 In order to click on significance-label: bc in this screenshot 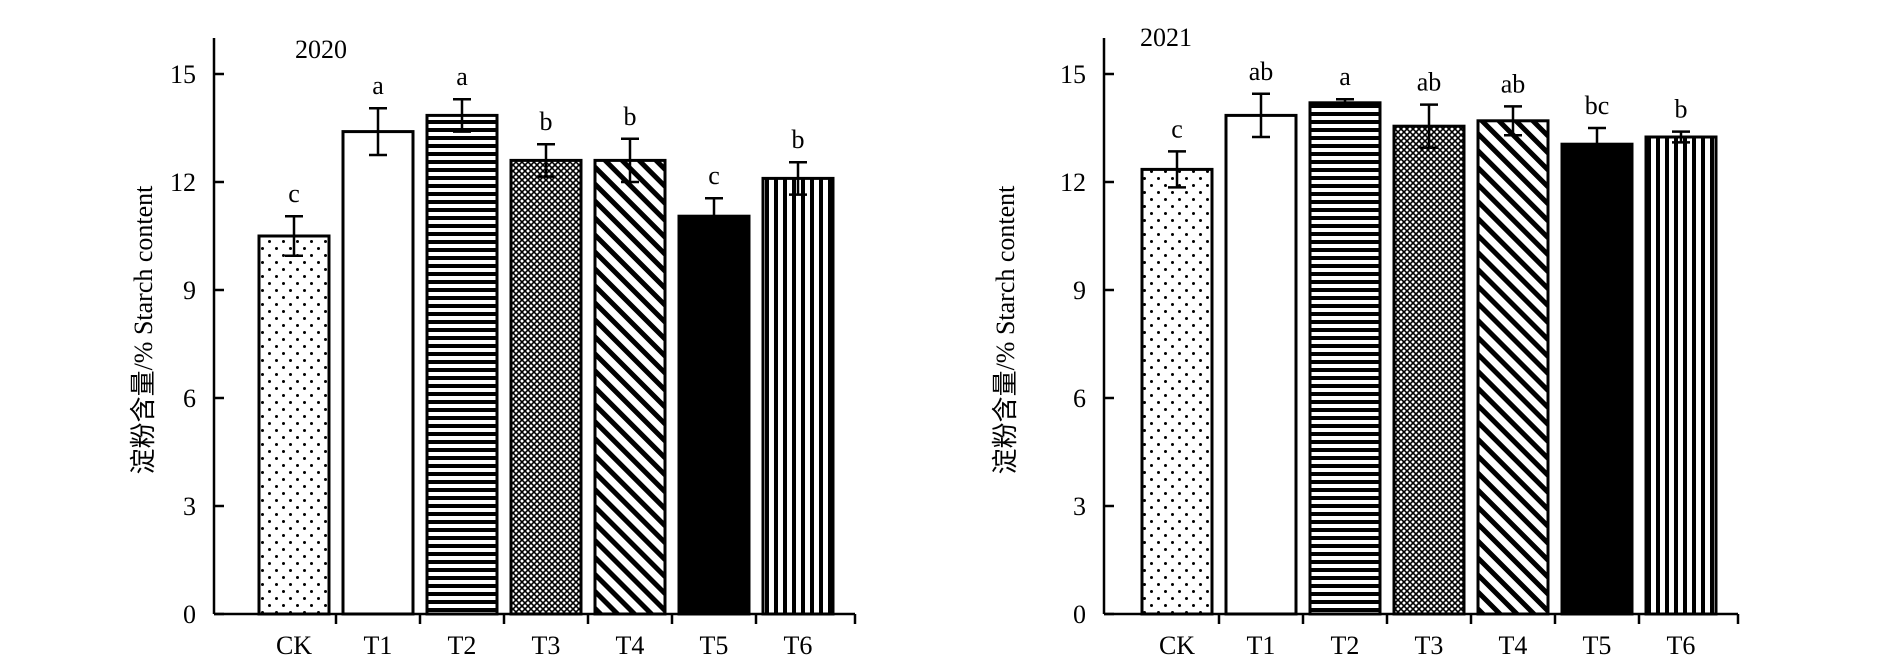, I will do `click(1597, 105)`.